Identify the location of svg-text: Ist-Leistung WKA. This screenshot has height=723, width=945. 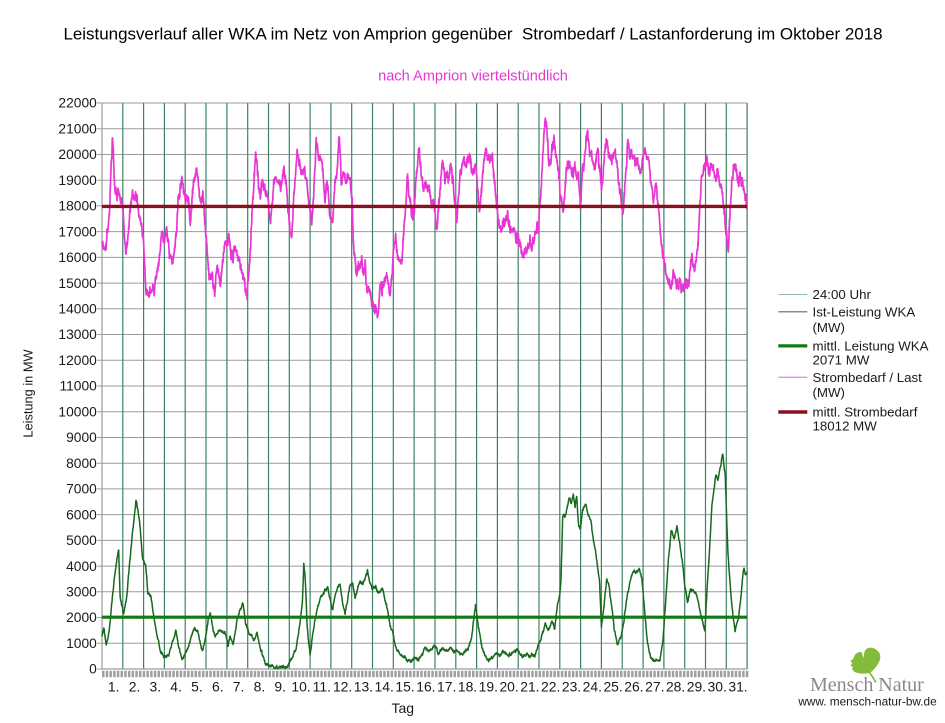
(864, 311).